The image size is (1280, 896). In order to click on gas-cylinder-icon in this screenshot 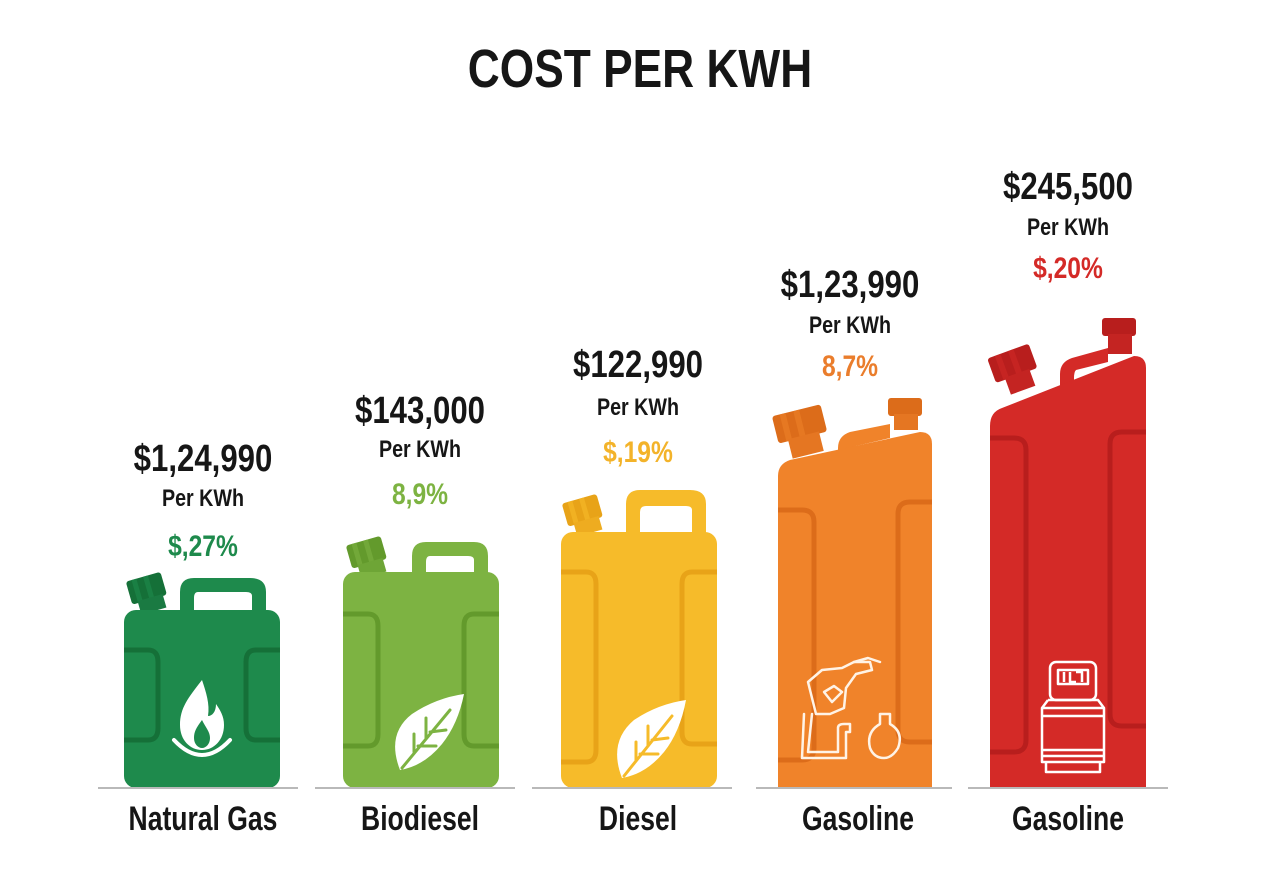, I will do `click(1073, 717)`.